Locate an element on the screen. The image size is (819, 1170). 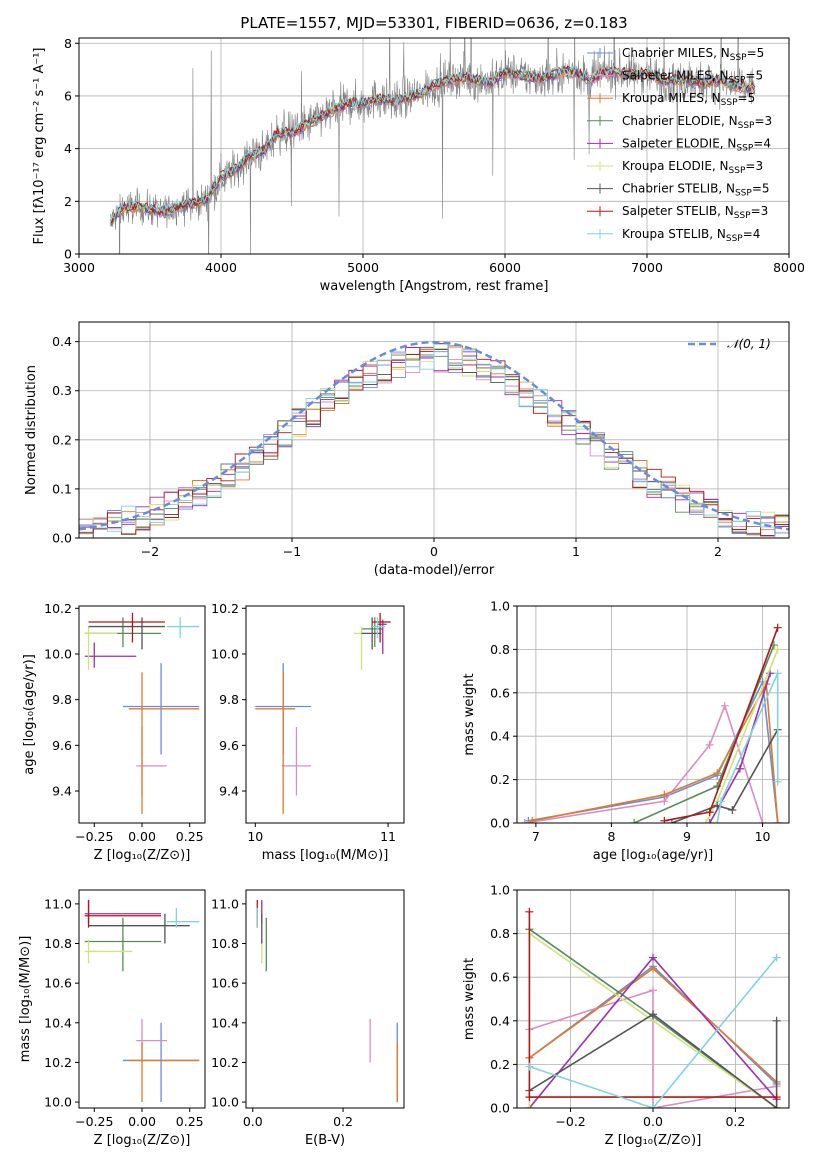
mass-age-ytick-label: 9.8 is located at coordinates (229, 699).